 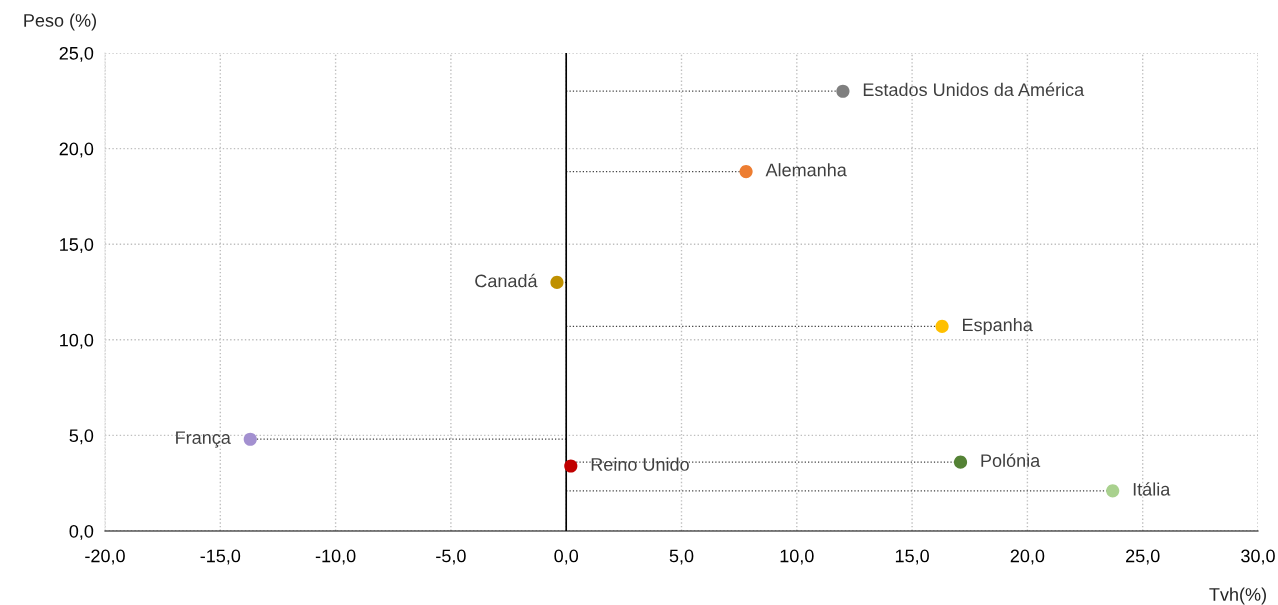 What do you see at coordinates (203, 439) in the screenshot?
I see `series-label: França` at bounding box center [203, 439].